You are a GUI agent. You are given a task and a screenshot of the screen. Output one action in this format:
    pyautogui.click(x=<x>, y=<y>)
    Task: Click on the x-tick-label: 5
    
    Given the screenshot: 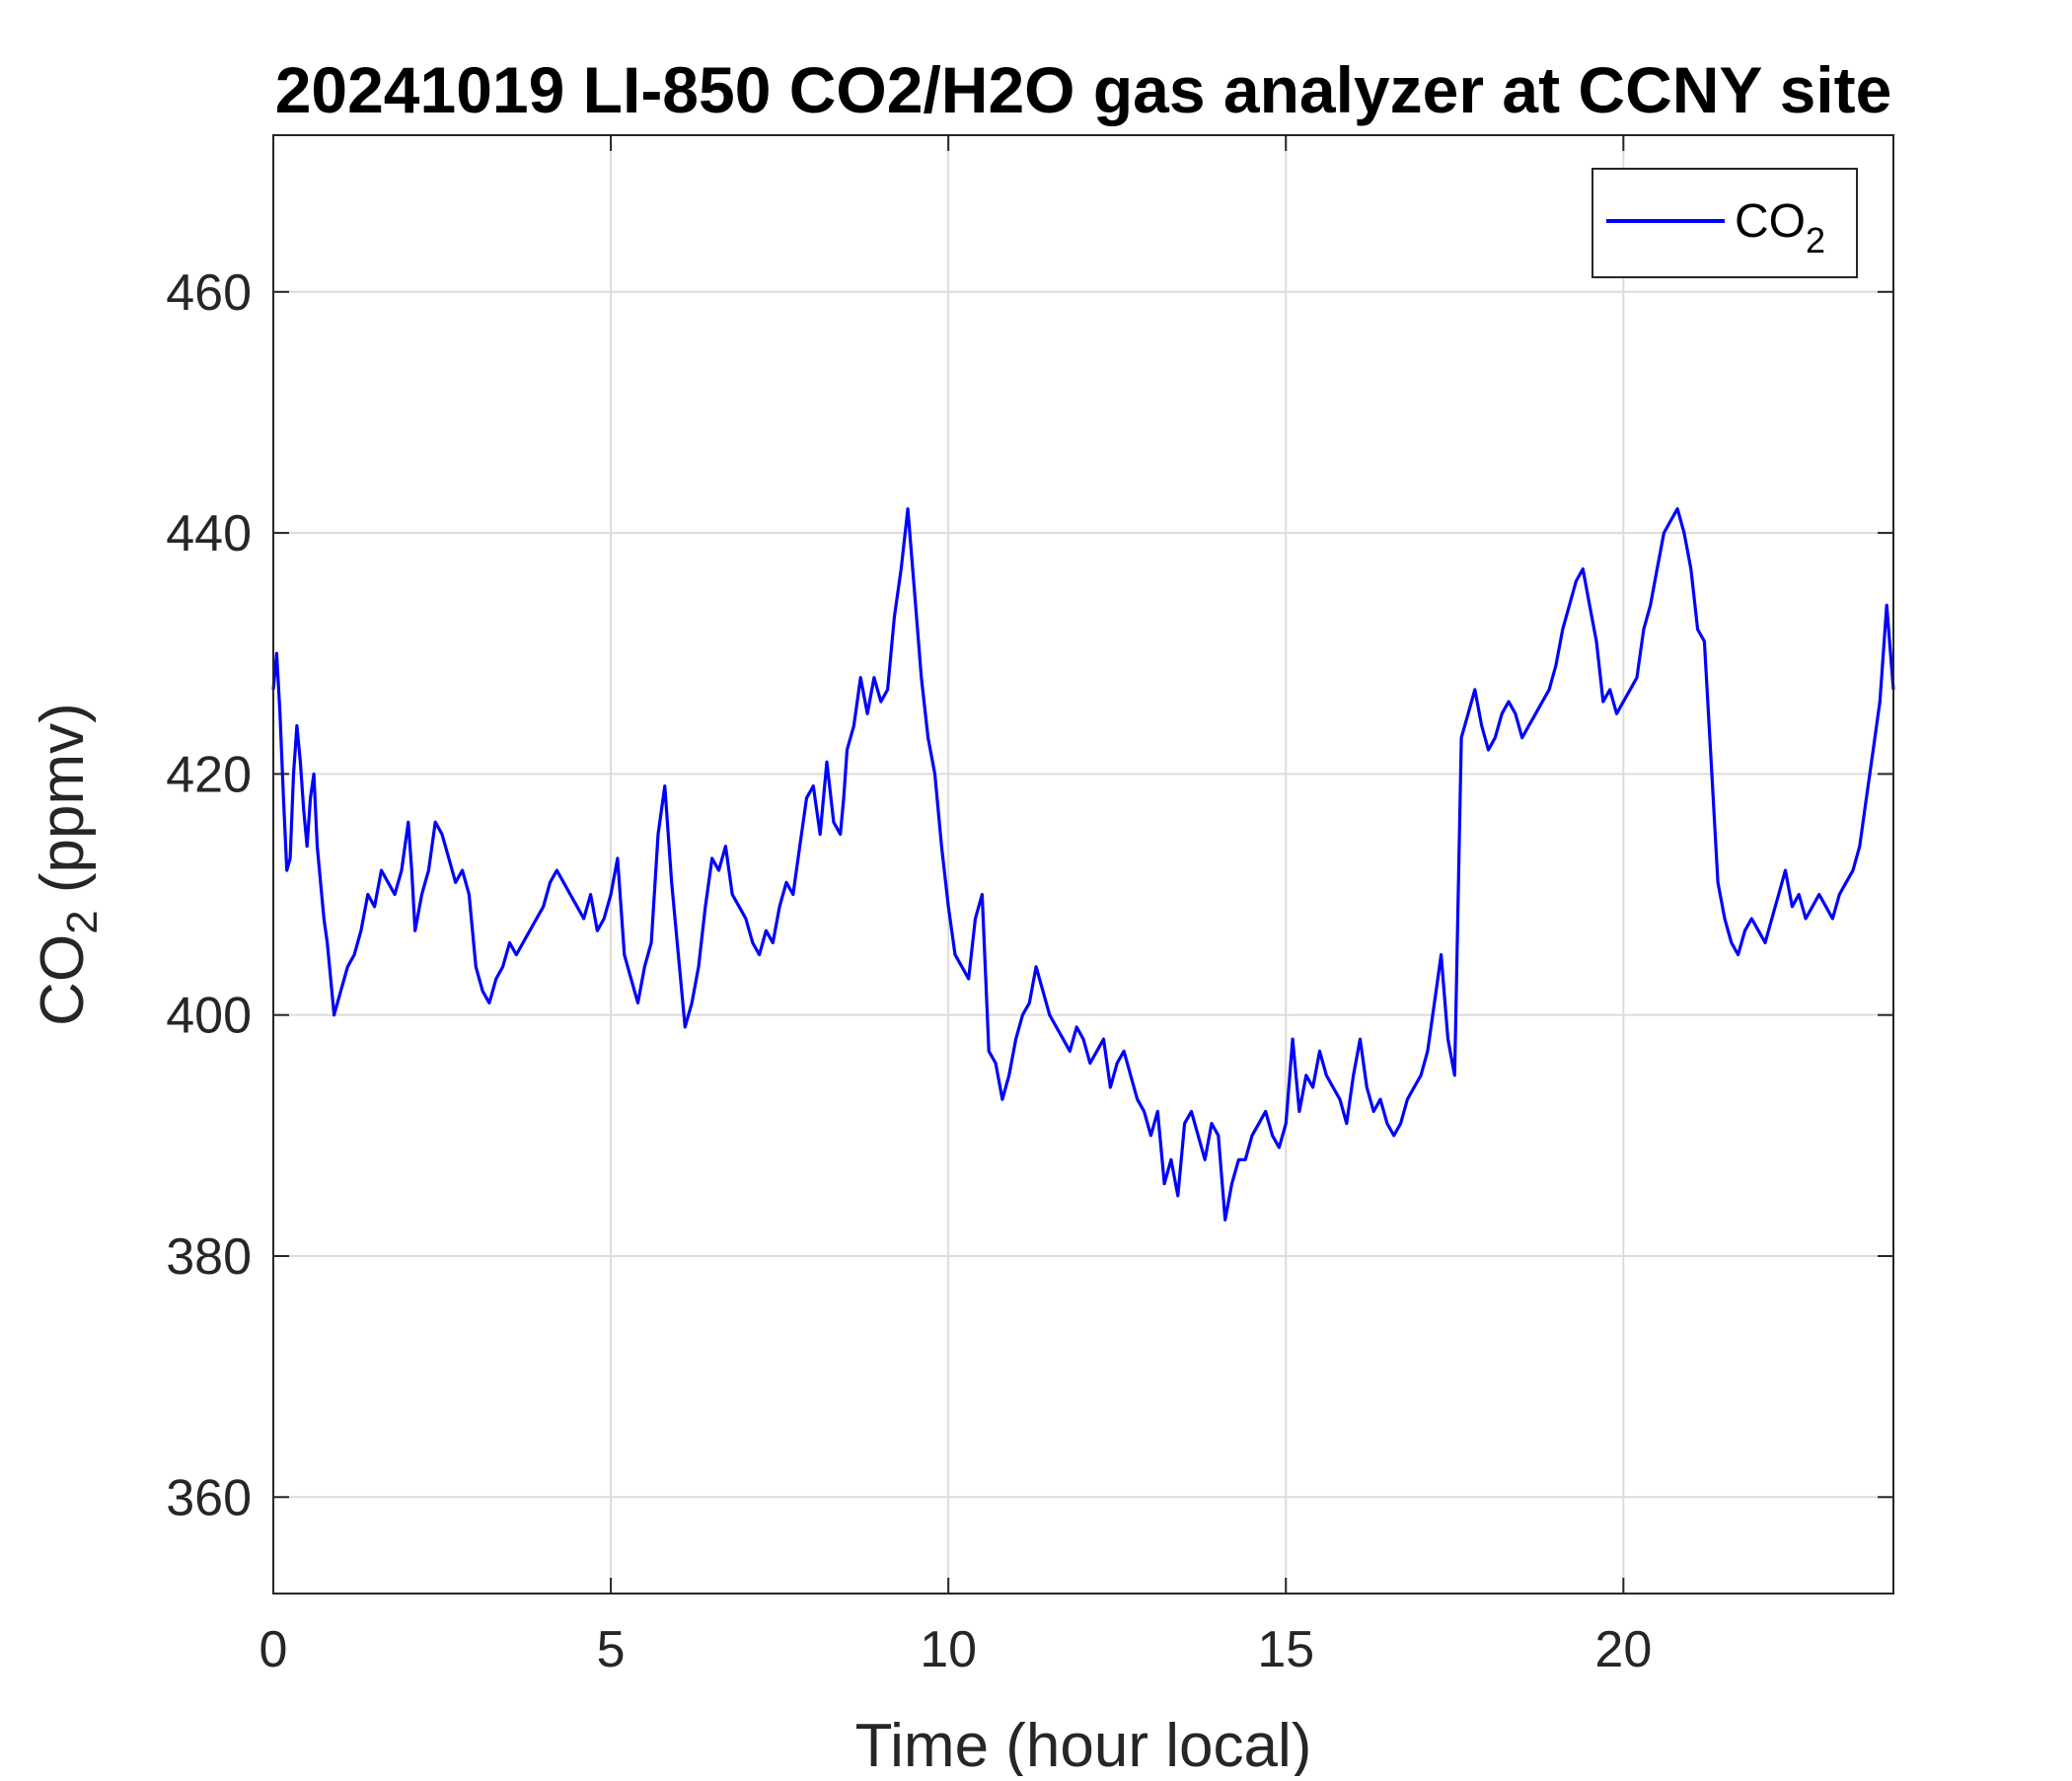 What is the action you would take?
    pyautogui.click(x=611, y=1650)
    